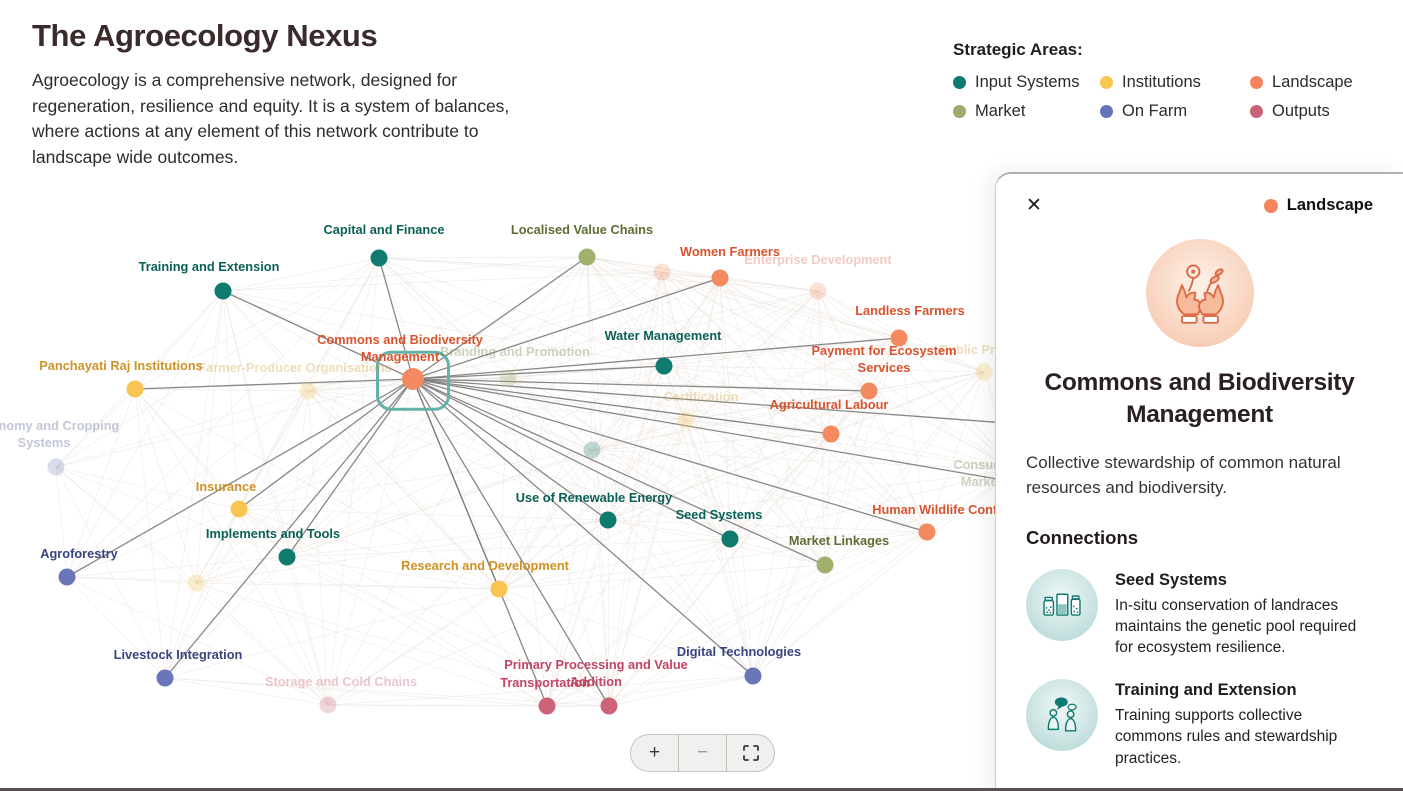 The image size is (1403, 791). I want to click on node-label-farmer-producer-organisations: Farmer-Producer Organisations, so click(295, 367).